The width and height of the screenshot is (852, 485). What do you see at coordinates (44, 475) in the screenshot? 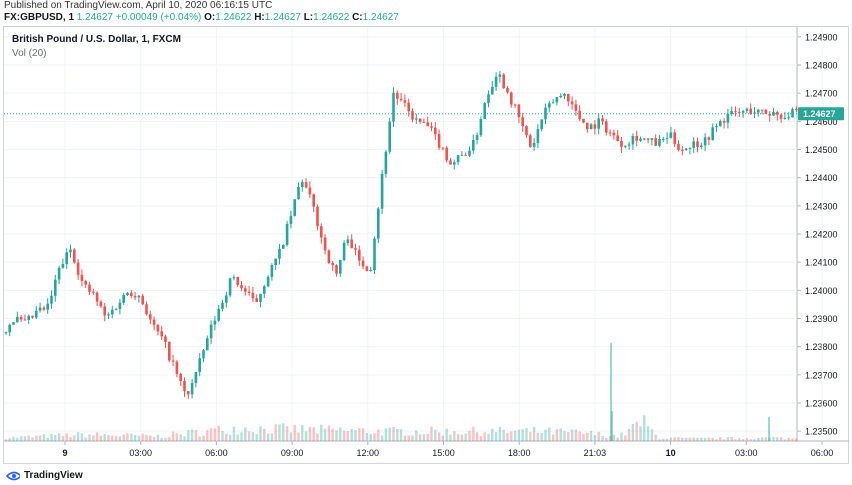
I see `tradingview-branding: TradingView` at bounding box center [44, 475].